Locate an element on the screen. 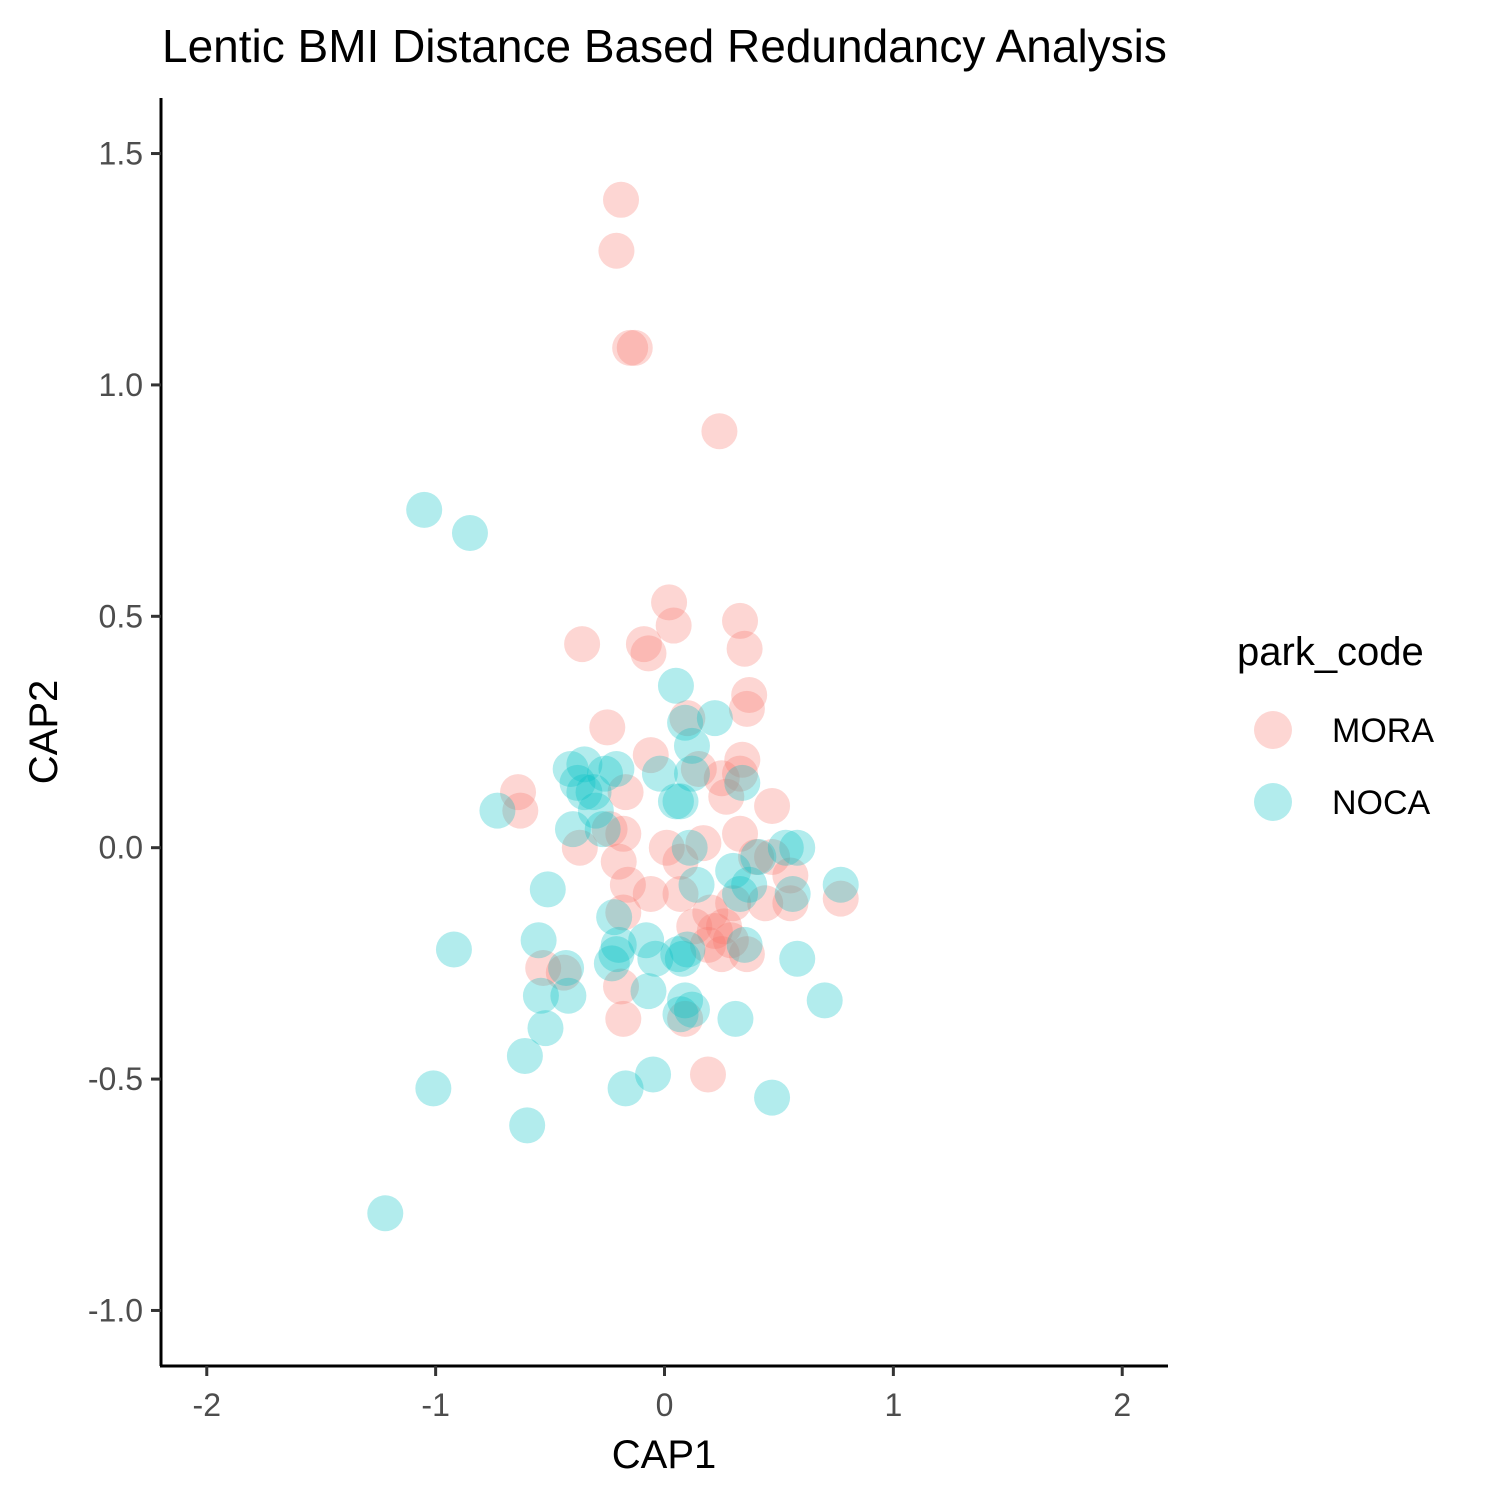 This screenshot has width=1500, height=1500. x-tick-label: -1 is located at coordinates (435, 1405).